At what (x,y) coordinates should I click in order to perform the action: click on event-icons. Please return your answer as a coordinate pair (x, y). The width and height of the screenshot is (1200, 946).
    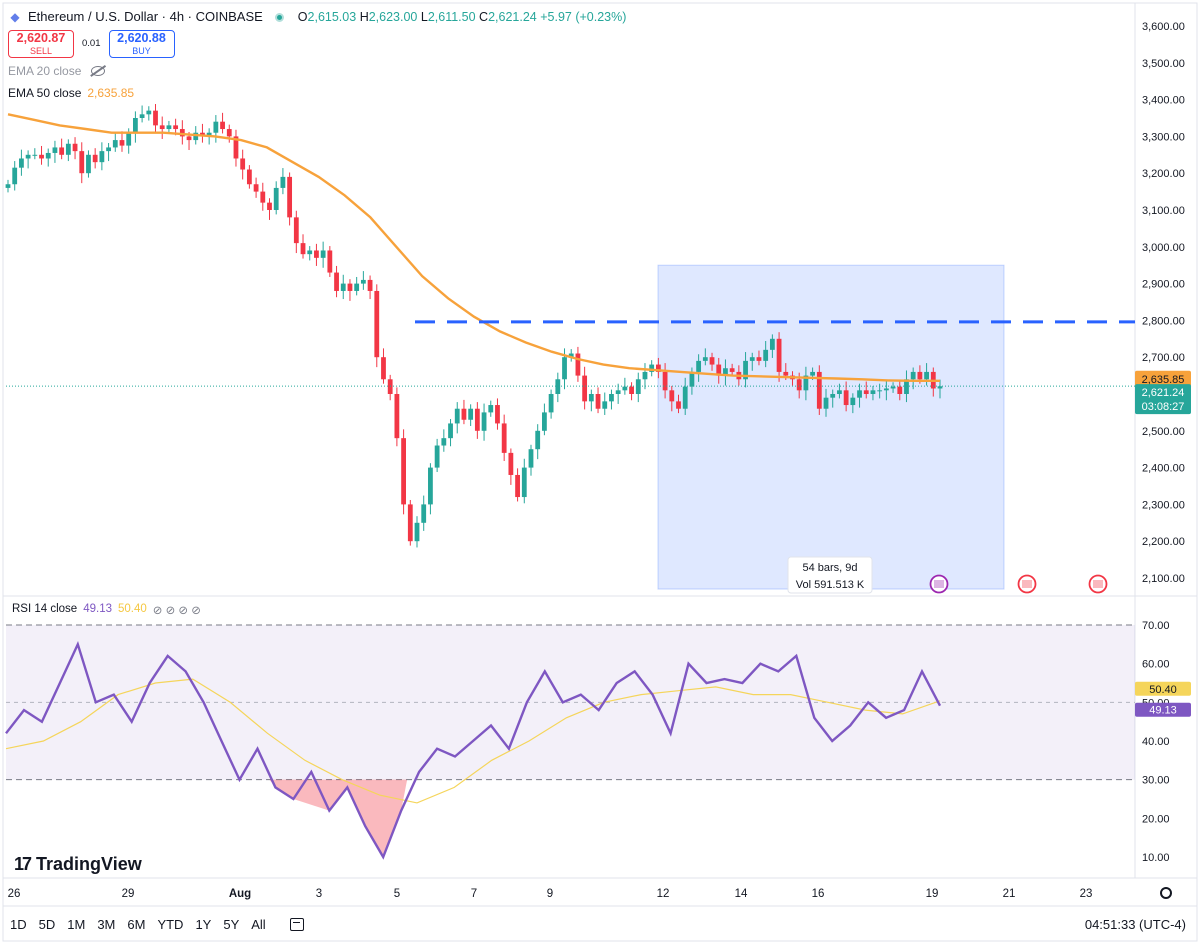
    Looking at the image, I should click on (1018, 584).